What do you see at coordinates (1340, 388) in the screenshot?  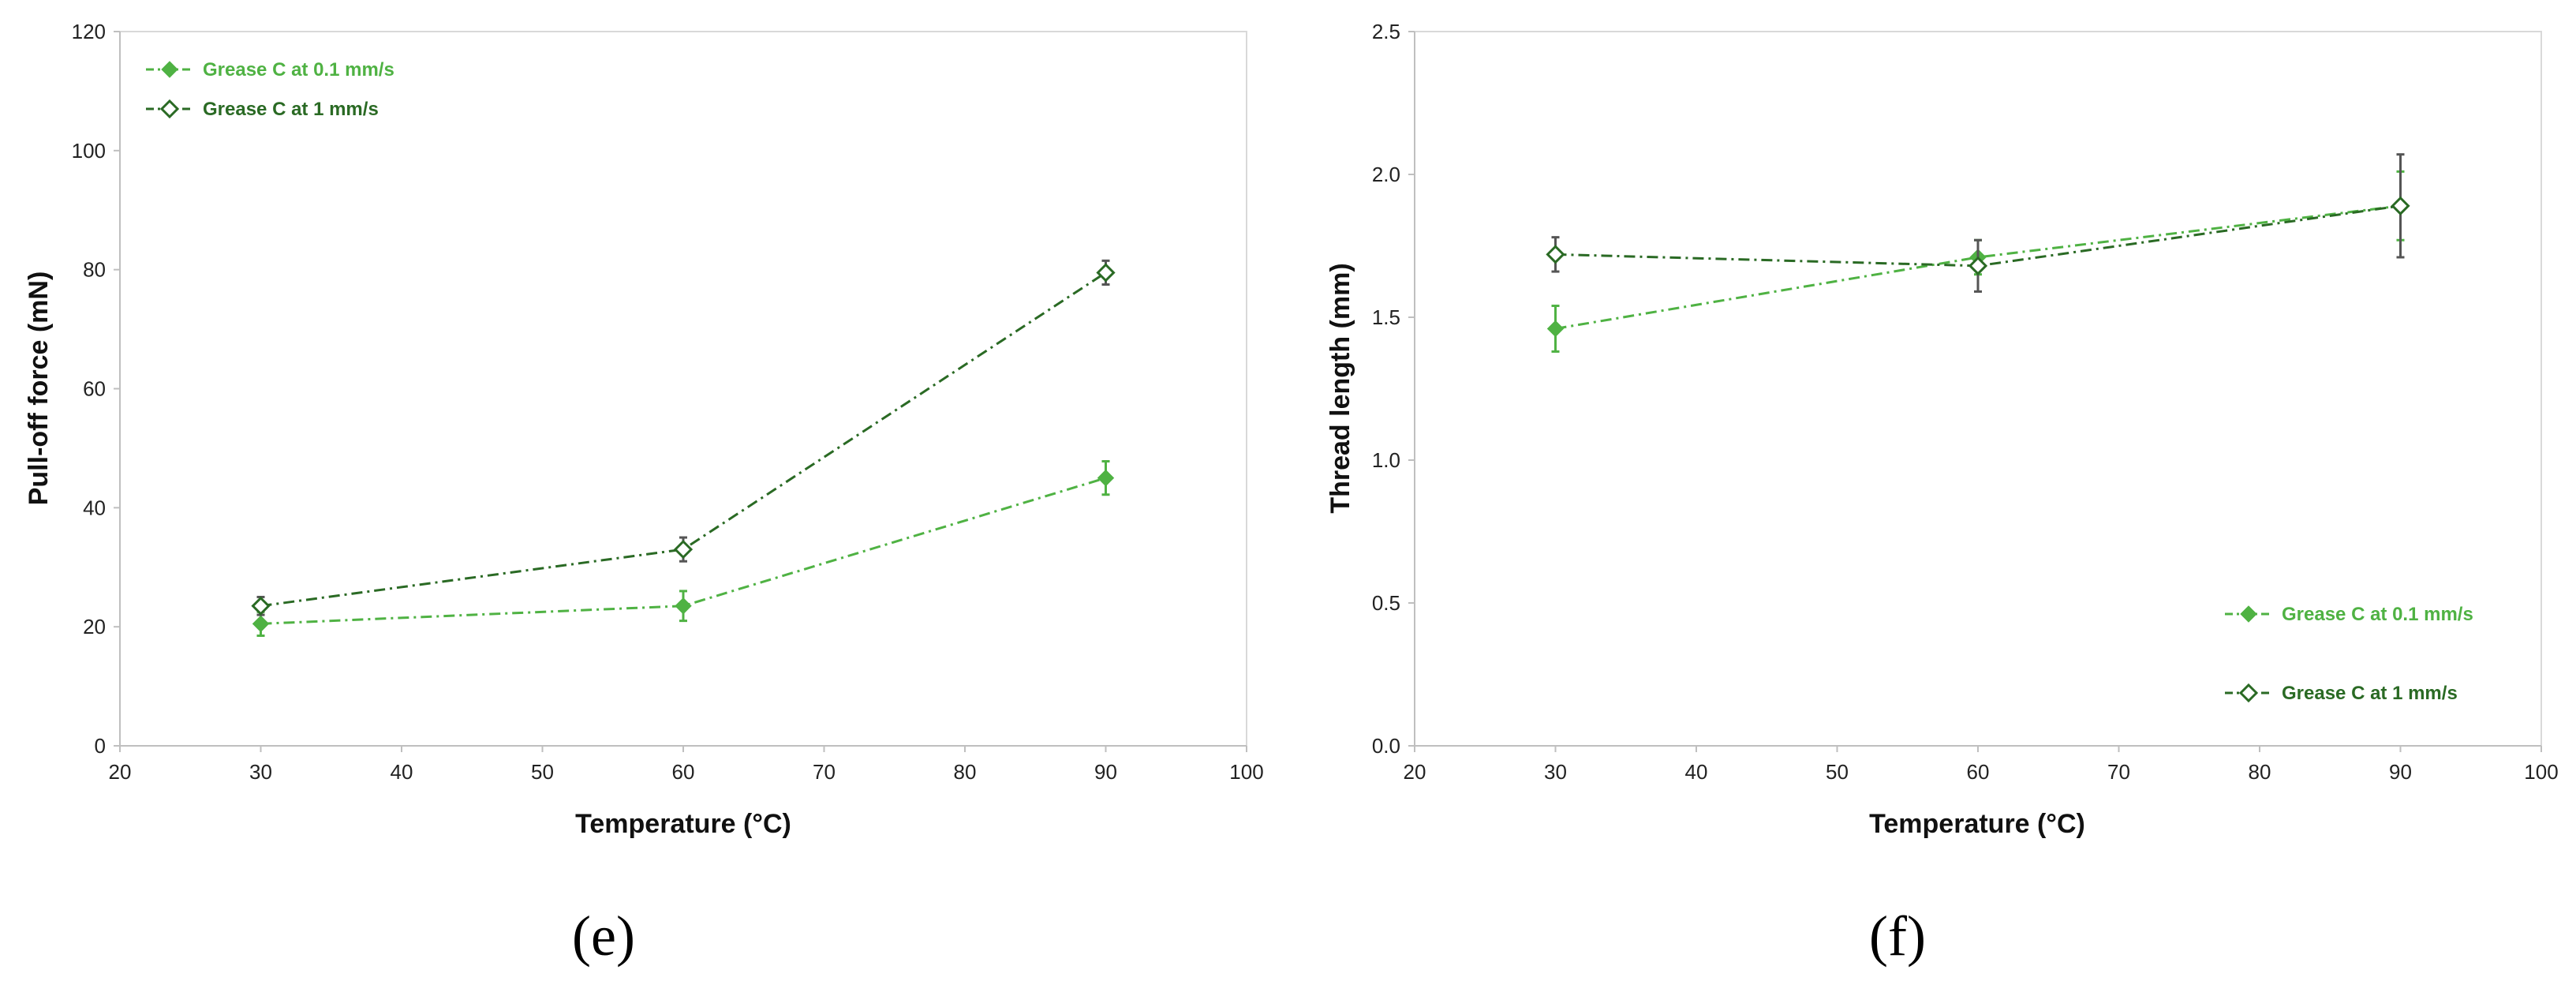 I see `y-axis-title: Thread length (mm)` at bounding box center [1340, 388].